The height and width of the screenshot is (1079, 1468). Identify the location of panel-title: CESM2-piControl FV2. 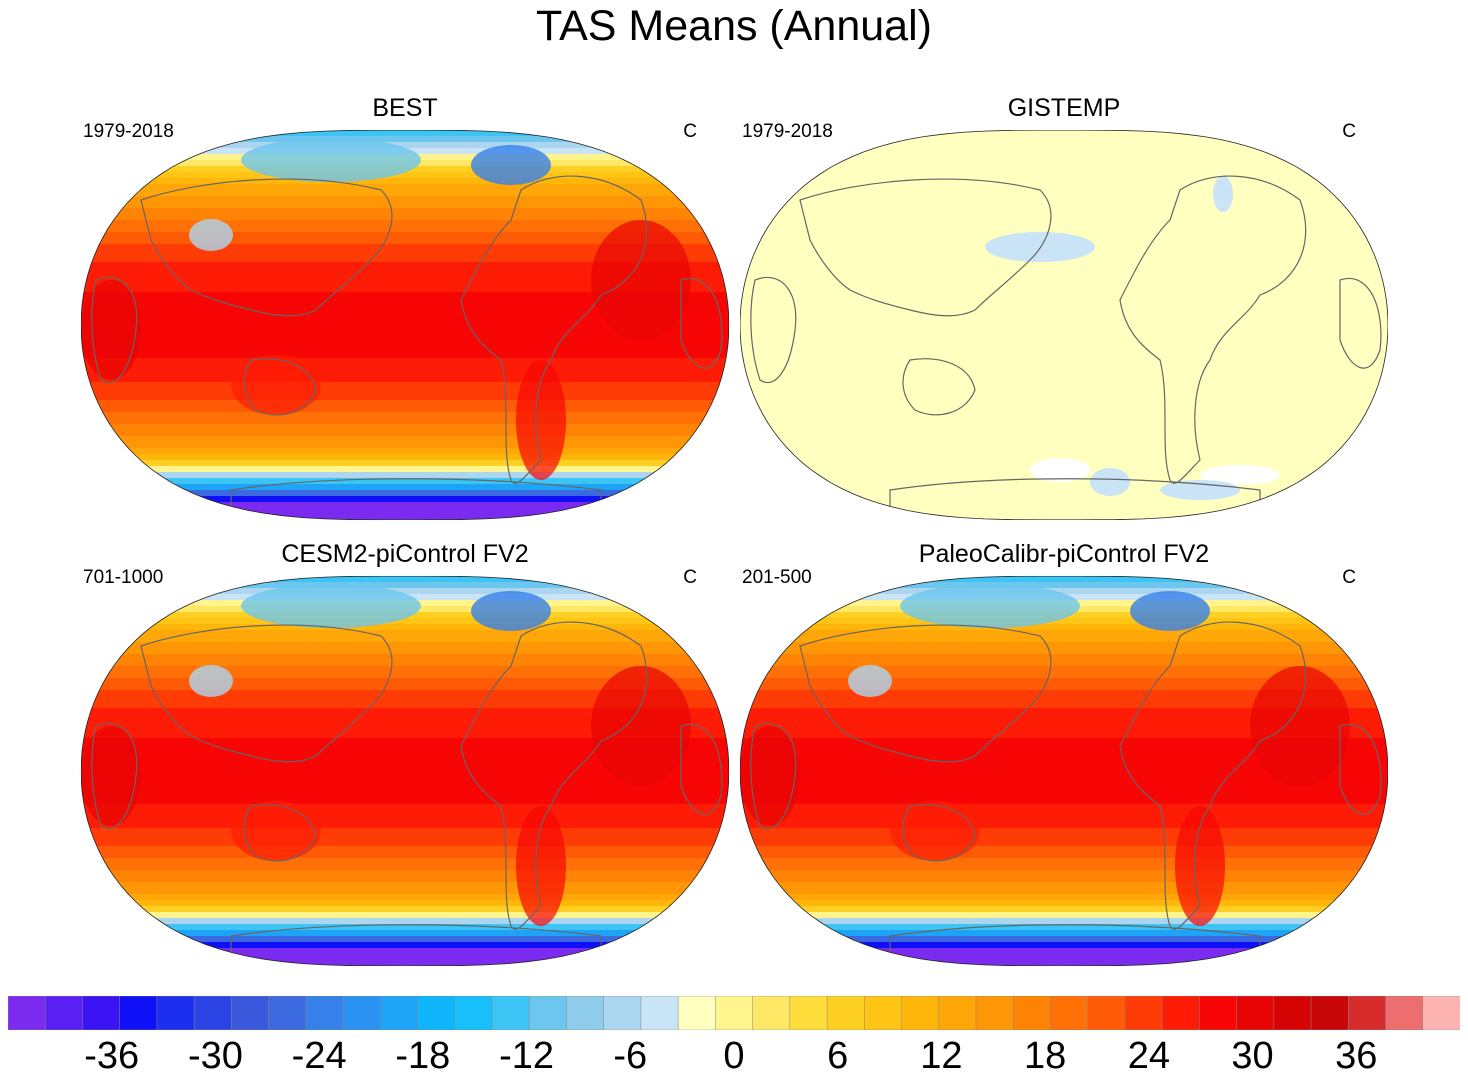
(405, 554).